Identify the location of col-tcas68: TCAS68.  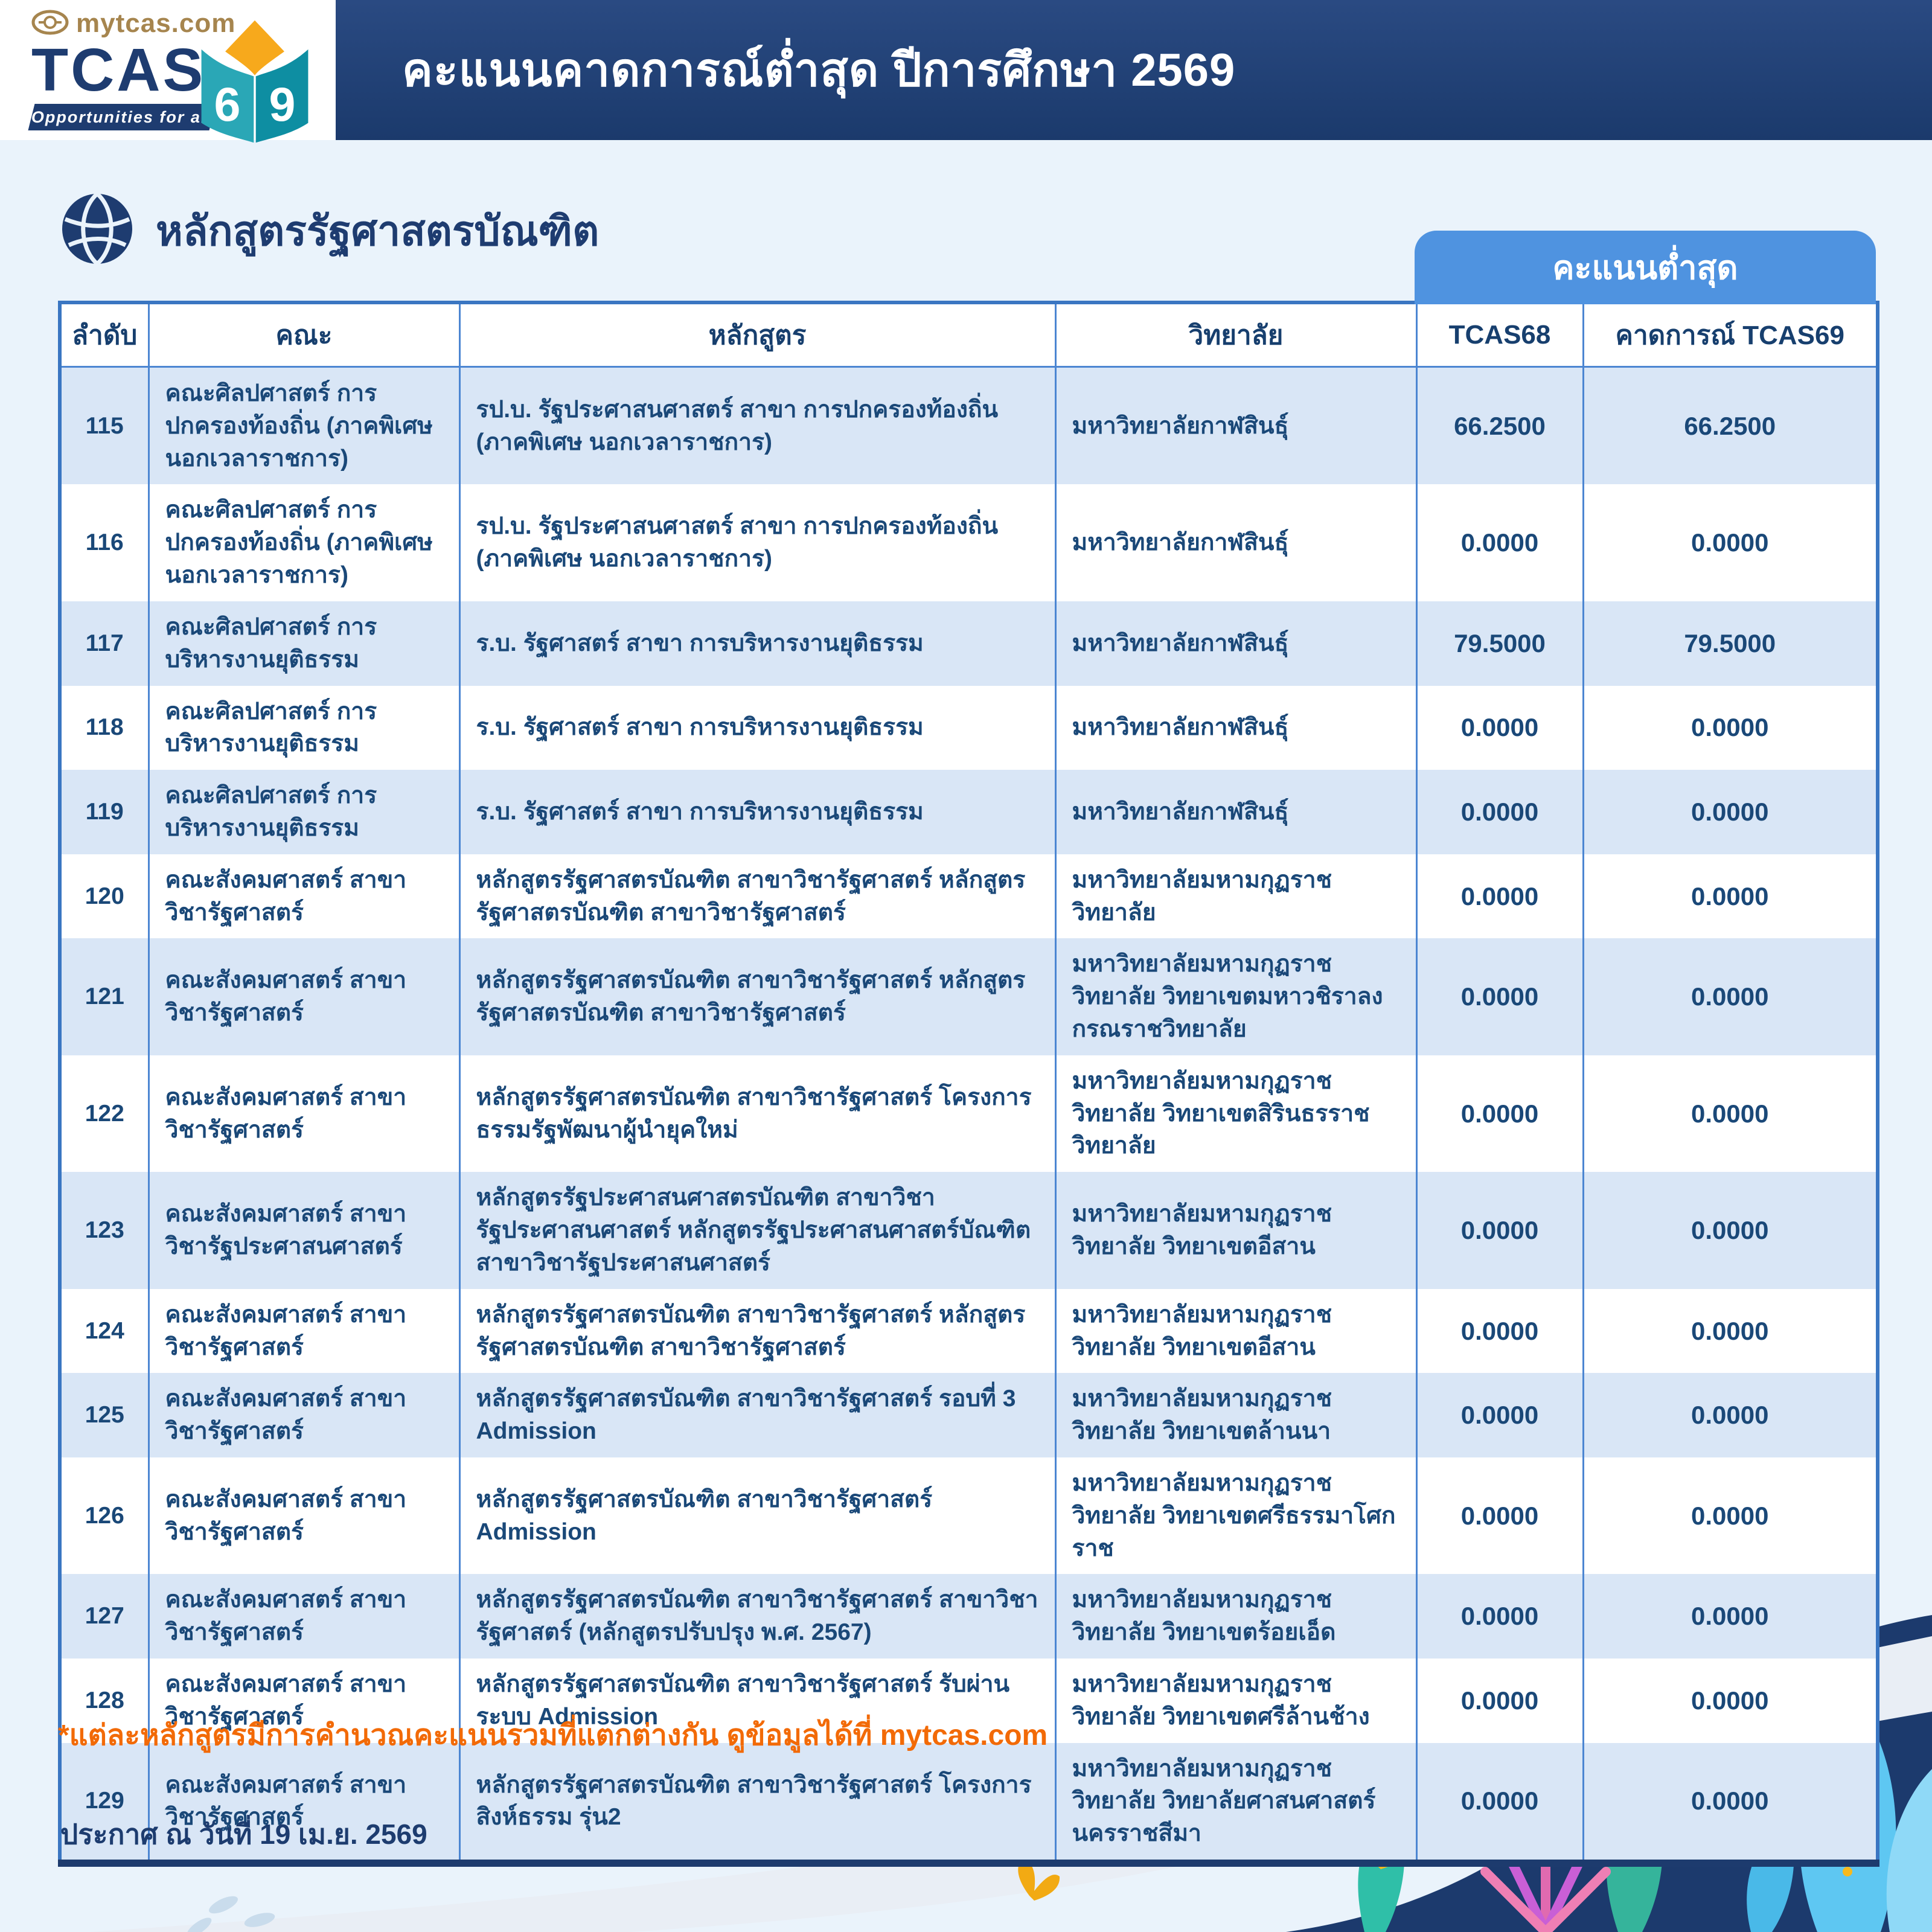
(1499, 335).